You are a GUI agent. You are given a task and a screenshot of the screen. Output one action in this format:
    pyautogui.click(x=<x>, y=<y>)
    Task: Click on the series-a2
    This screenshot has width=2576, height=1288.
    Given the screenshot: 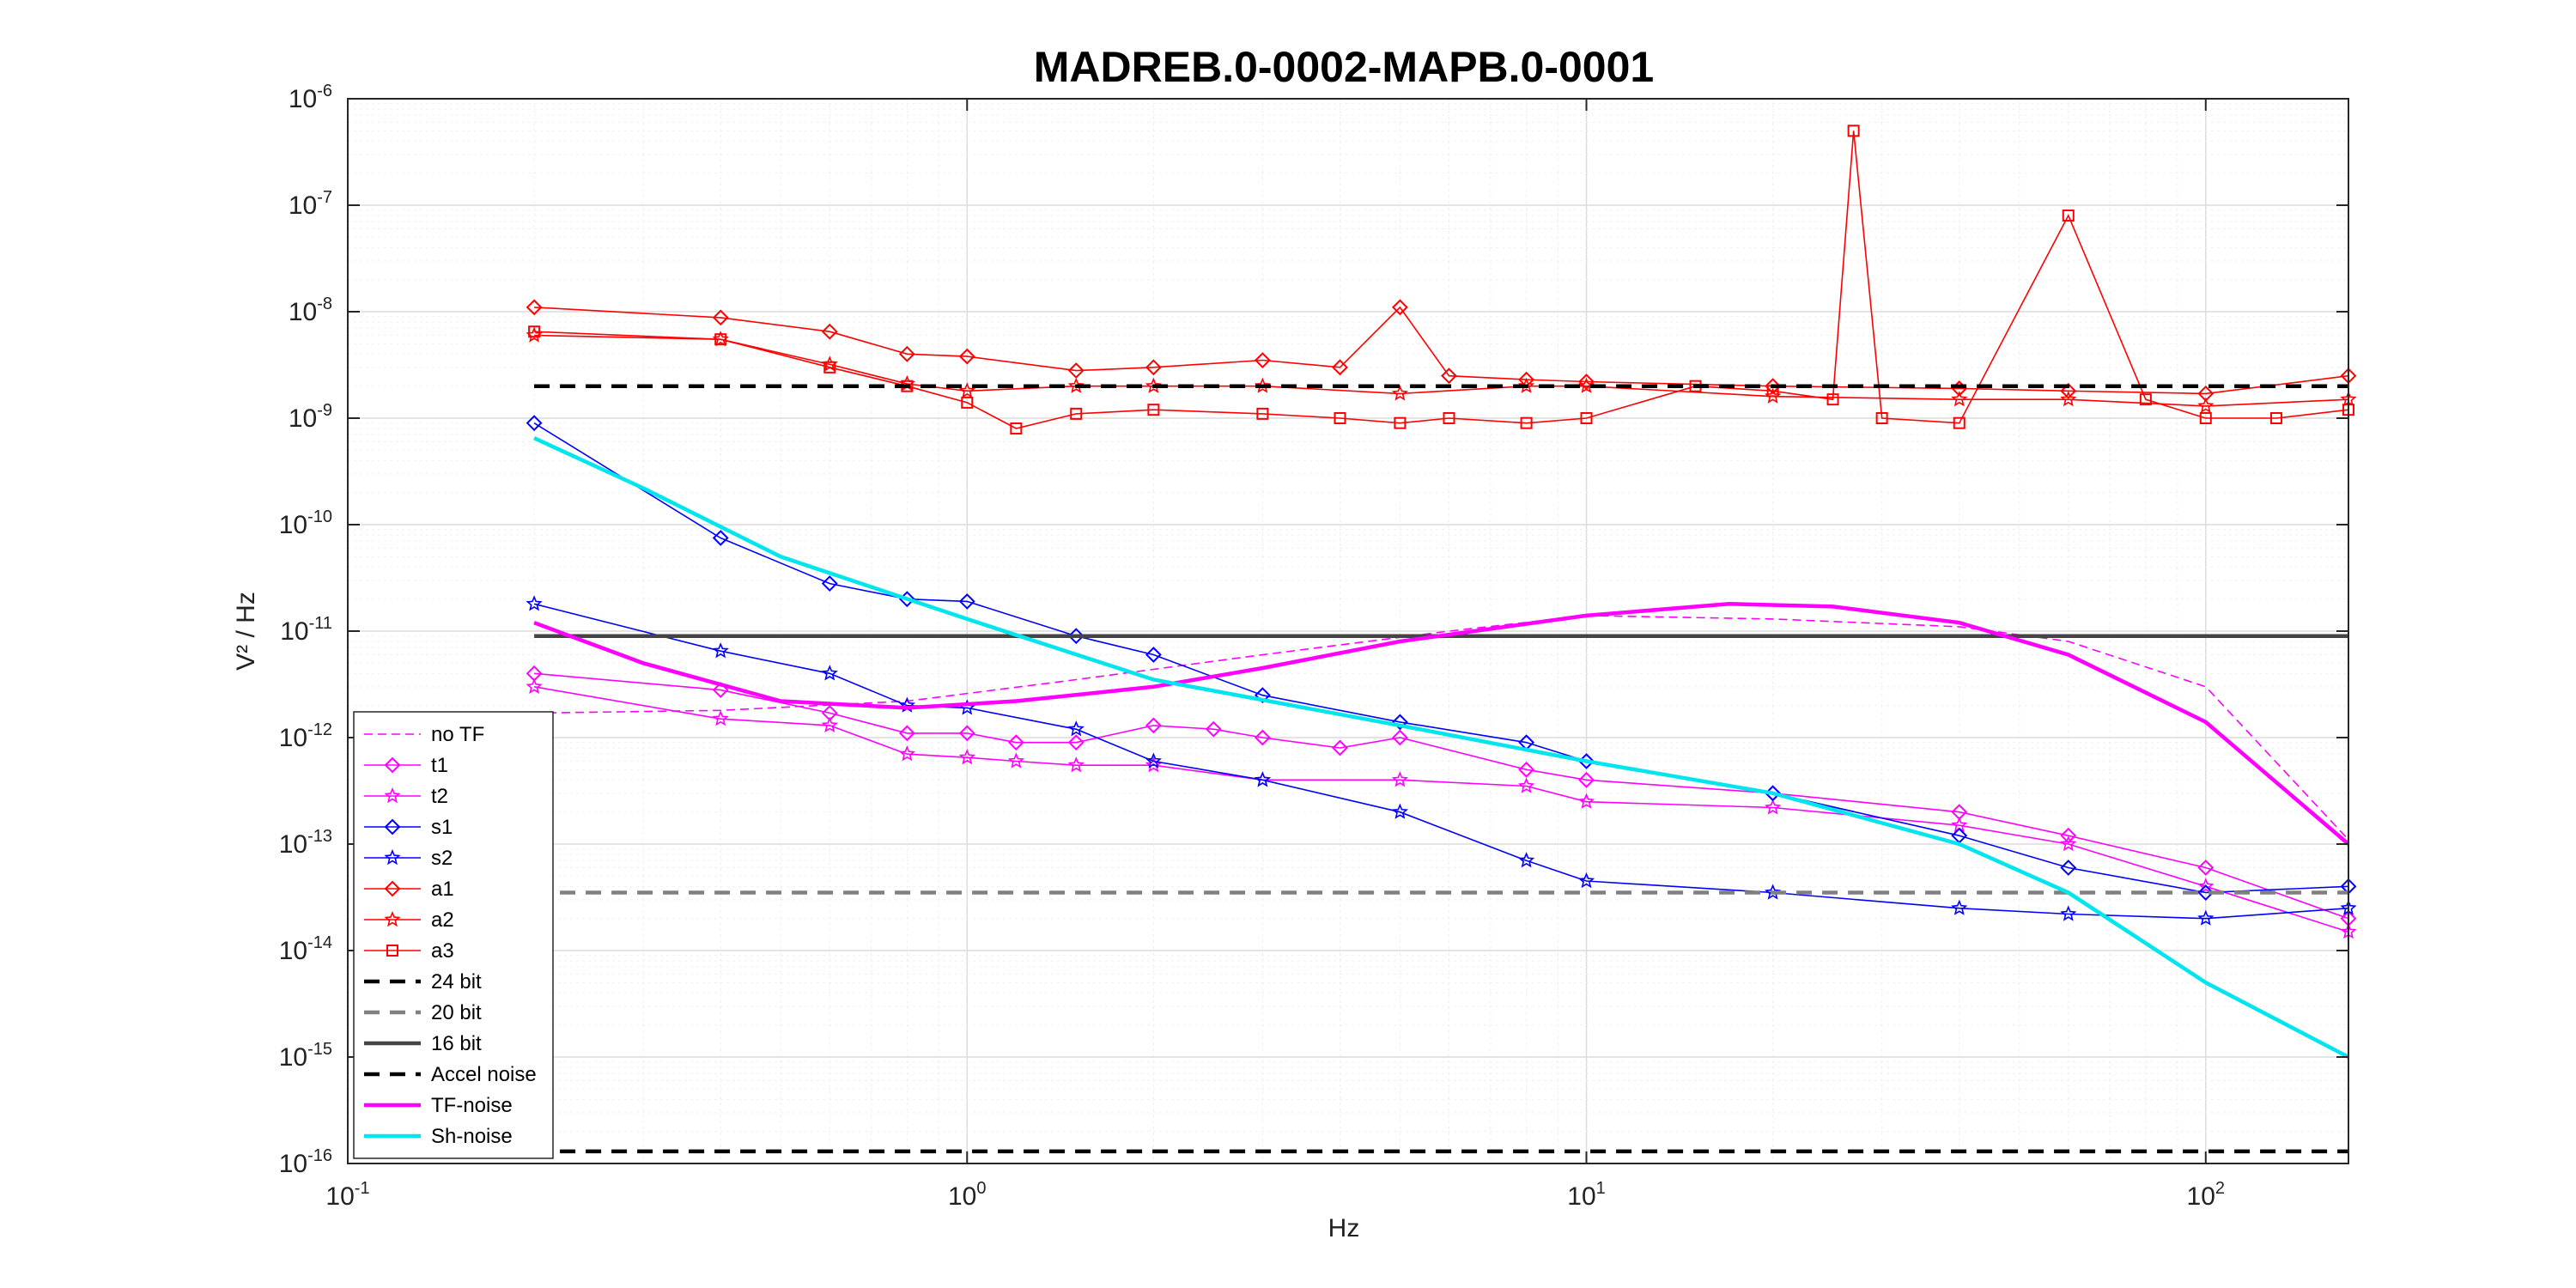 What is the action you would take?
    pyautogui.click(x=1441, y=369)
    